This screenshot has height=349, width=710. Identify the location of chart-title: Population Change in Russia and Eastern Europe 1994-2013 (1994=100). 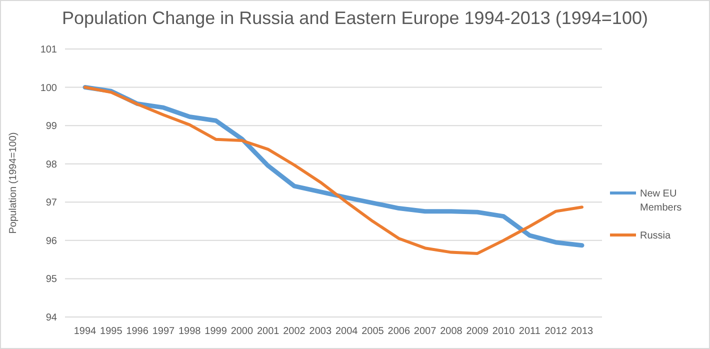
(355, 18).